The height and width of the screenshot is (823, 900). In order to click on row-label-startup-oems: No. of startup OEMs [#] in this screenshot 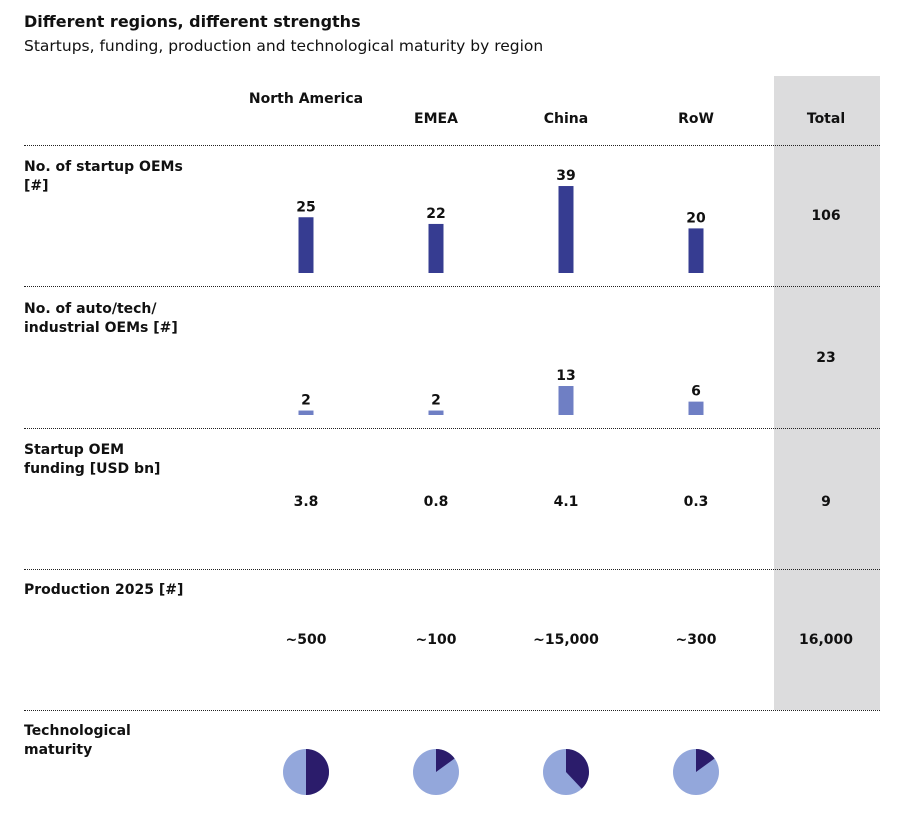, I will do `click(103, 176)`.